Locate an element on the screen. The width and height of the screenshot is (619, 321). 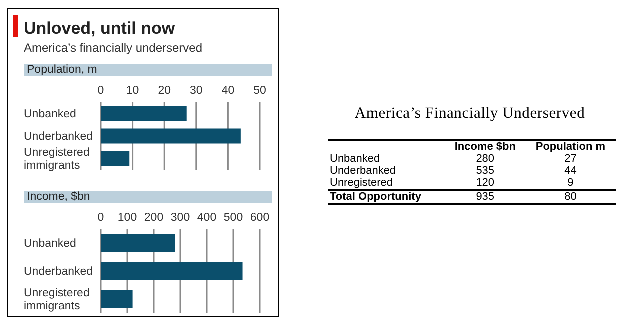
text: Underbanked is located at coordinates (363, 171).